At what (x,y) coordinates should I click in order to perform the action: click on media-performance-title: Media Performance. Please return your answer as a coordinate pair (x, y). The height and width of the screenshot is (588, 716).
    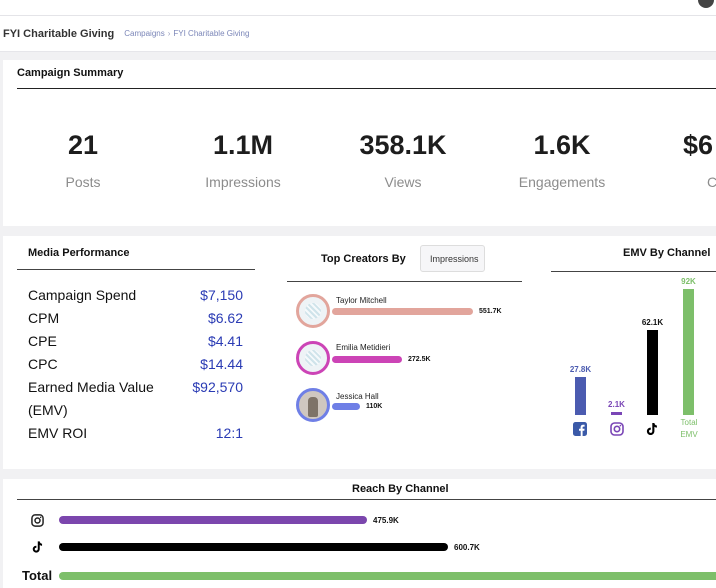
    Looking at the image, I should click on (79, 253).